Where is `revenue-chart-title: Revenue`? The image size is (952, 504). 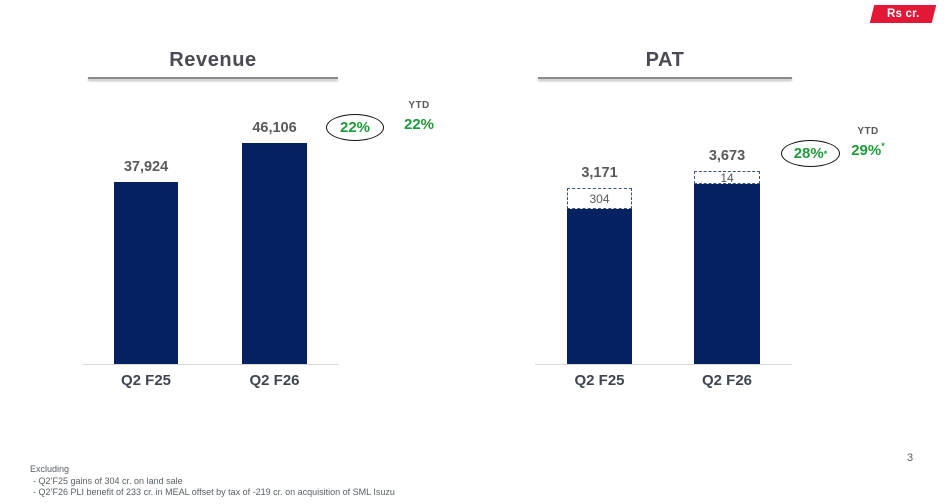
revenue-chart-title: Revenue is located at coordinates (213, 60).